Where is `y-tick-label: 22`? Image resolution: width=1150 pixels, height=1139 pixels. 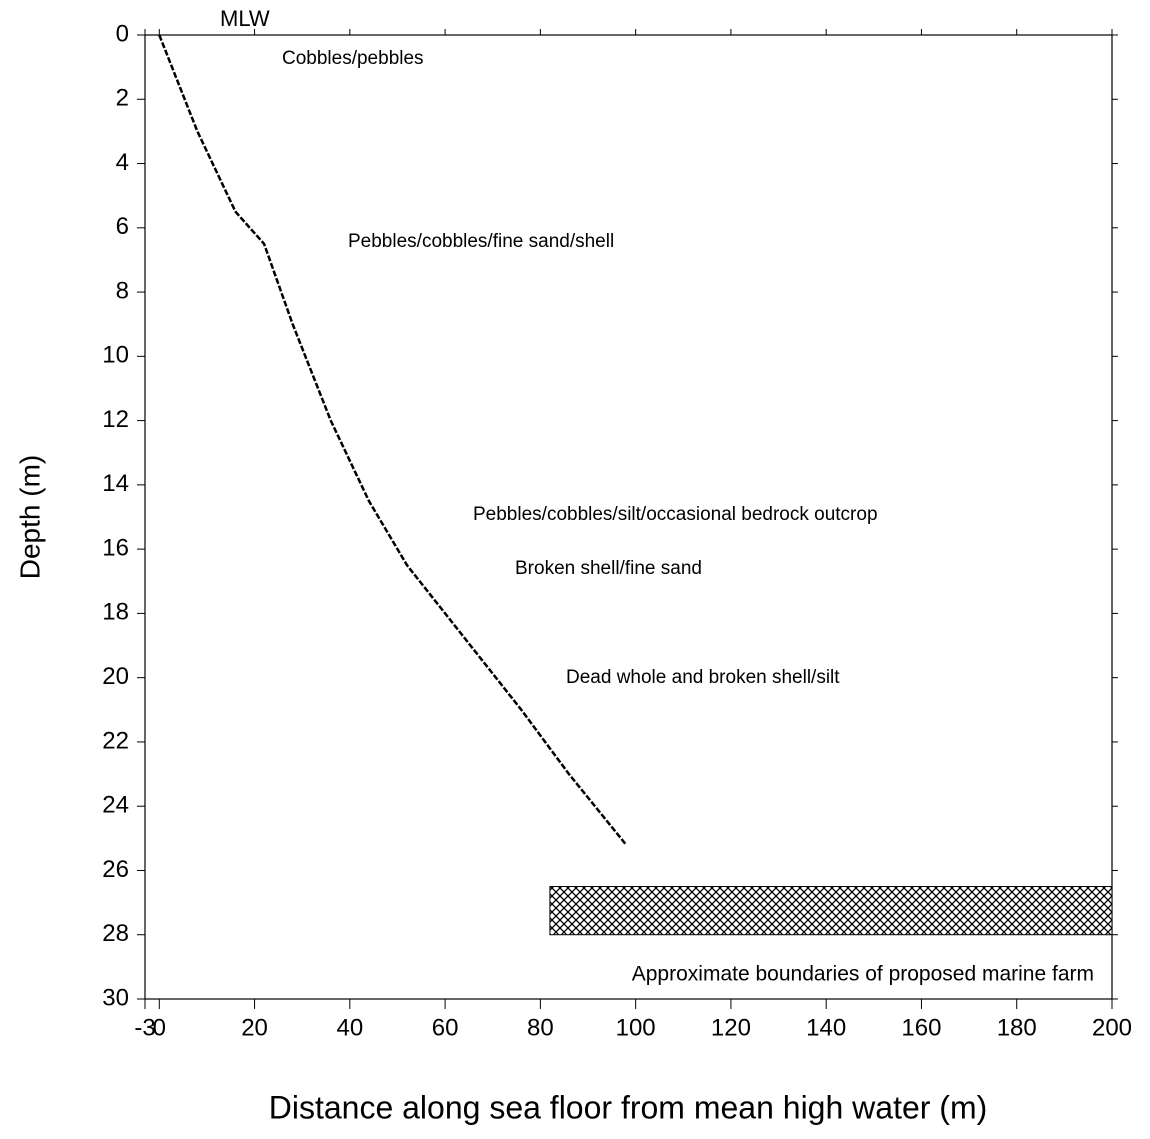 y-tick-label: 22 is located at coordinates (115, 740).